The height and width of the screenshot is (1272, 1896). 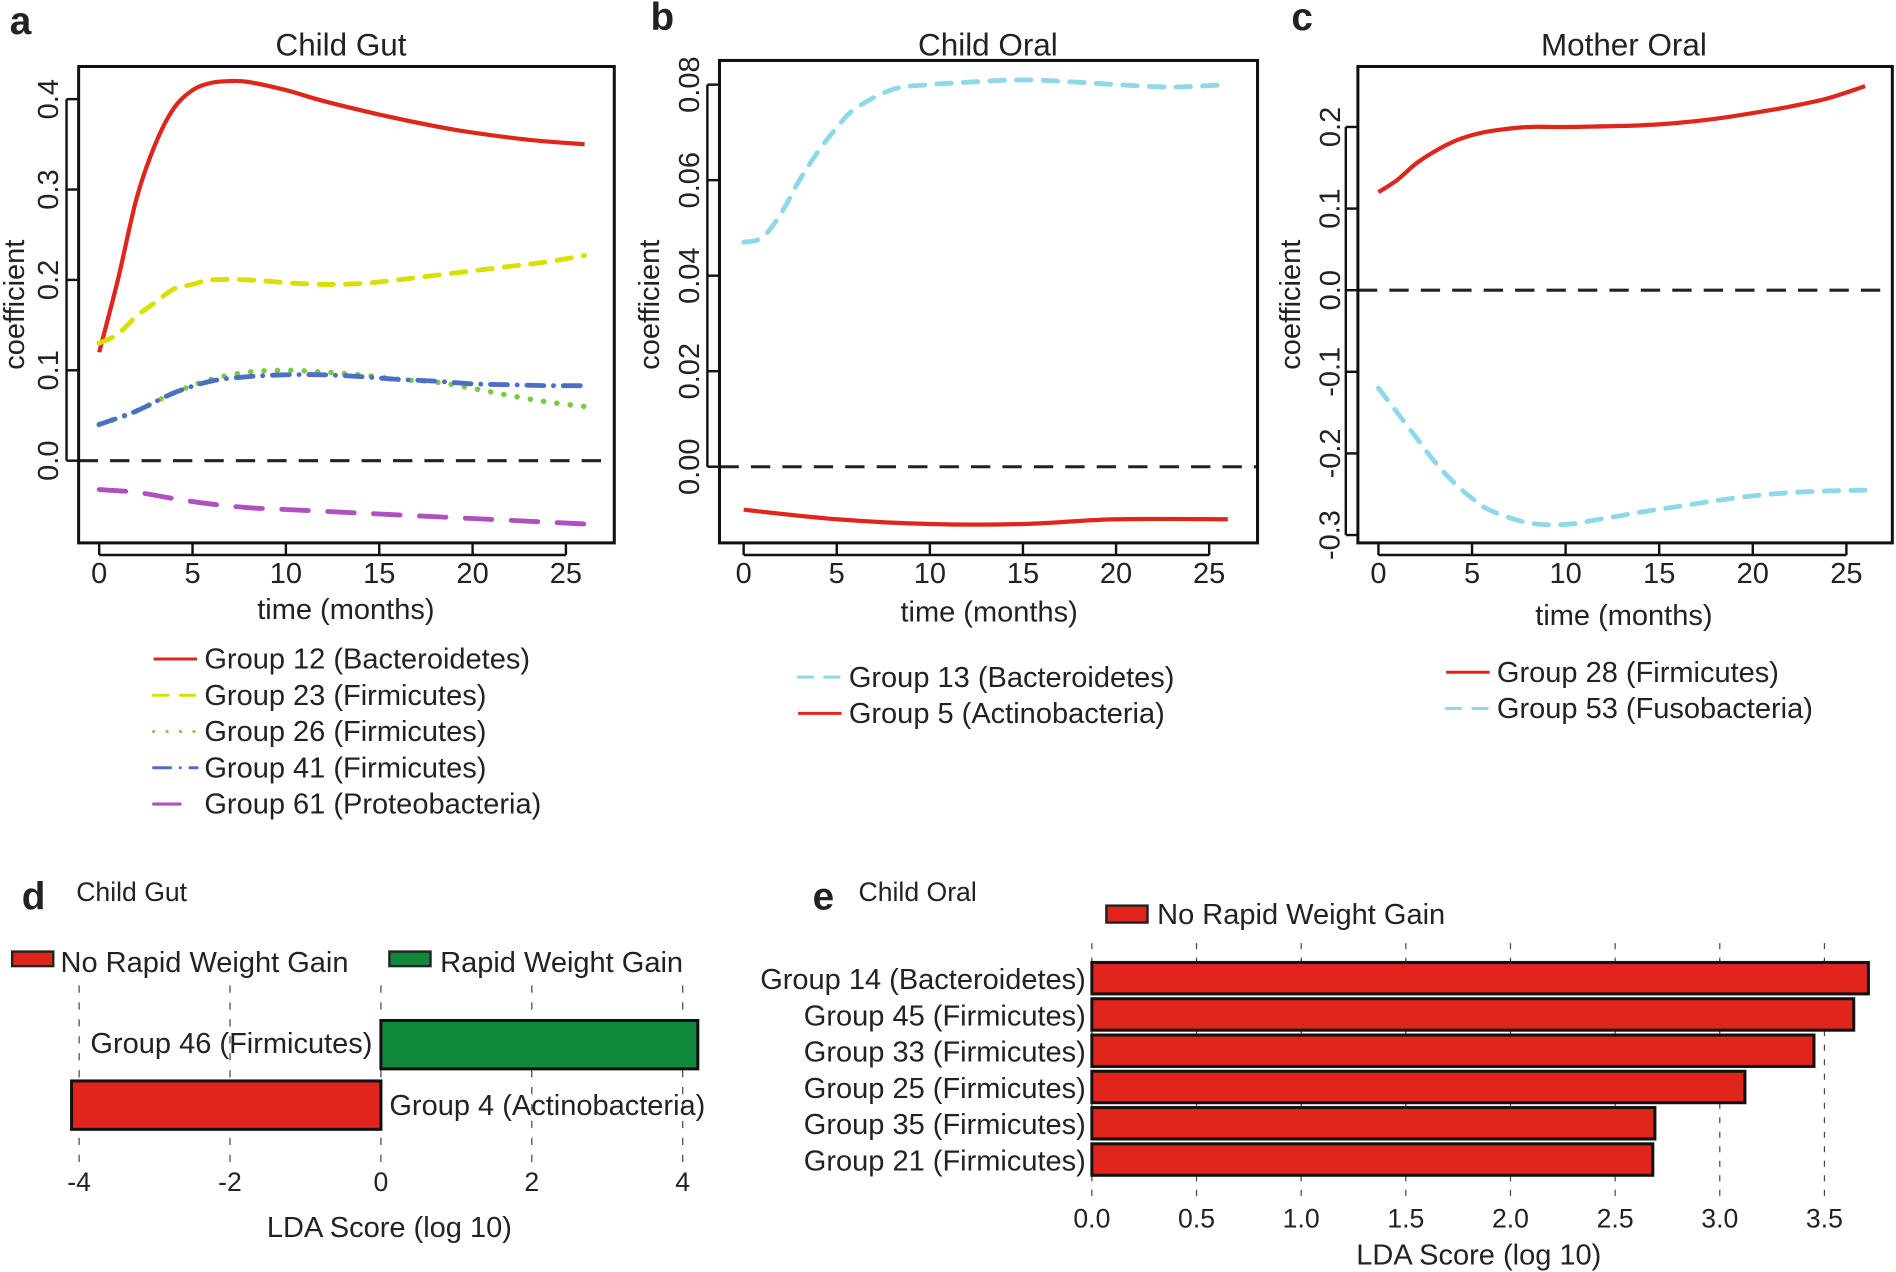 What do you see at coordinates (1301, 1218) in the screenshot?
I see `x-tick-label: 1.0` at bounding box center [1301, 1218].